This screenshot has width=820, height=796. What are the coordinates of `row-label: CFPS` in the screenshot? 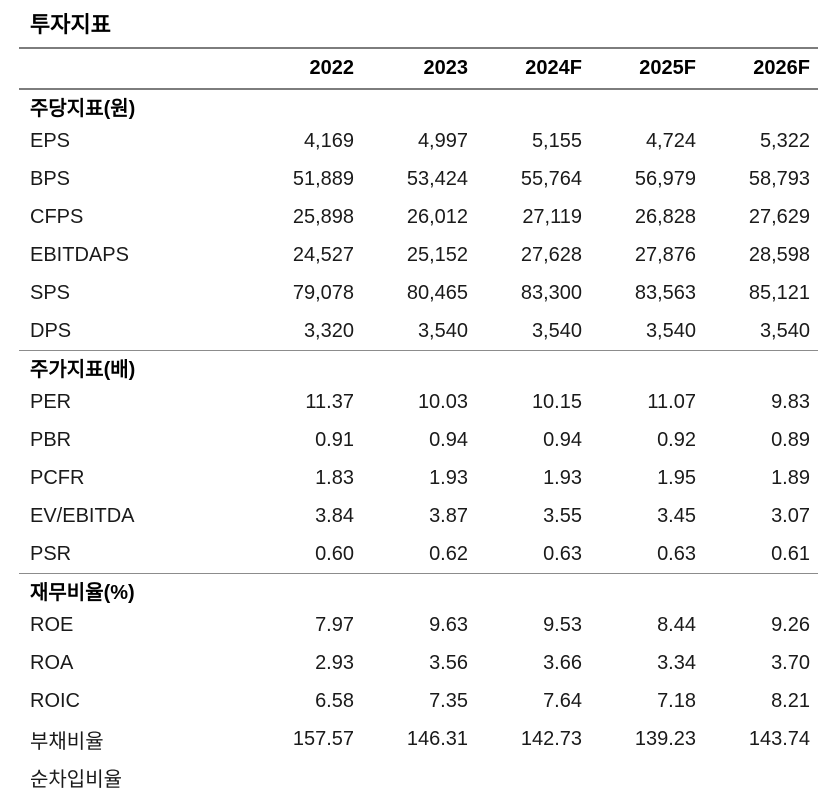 It's located at (57, 216).